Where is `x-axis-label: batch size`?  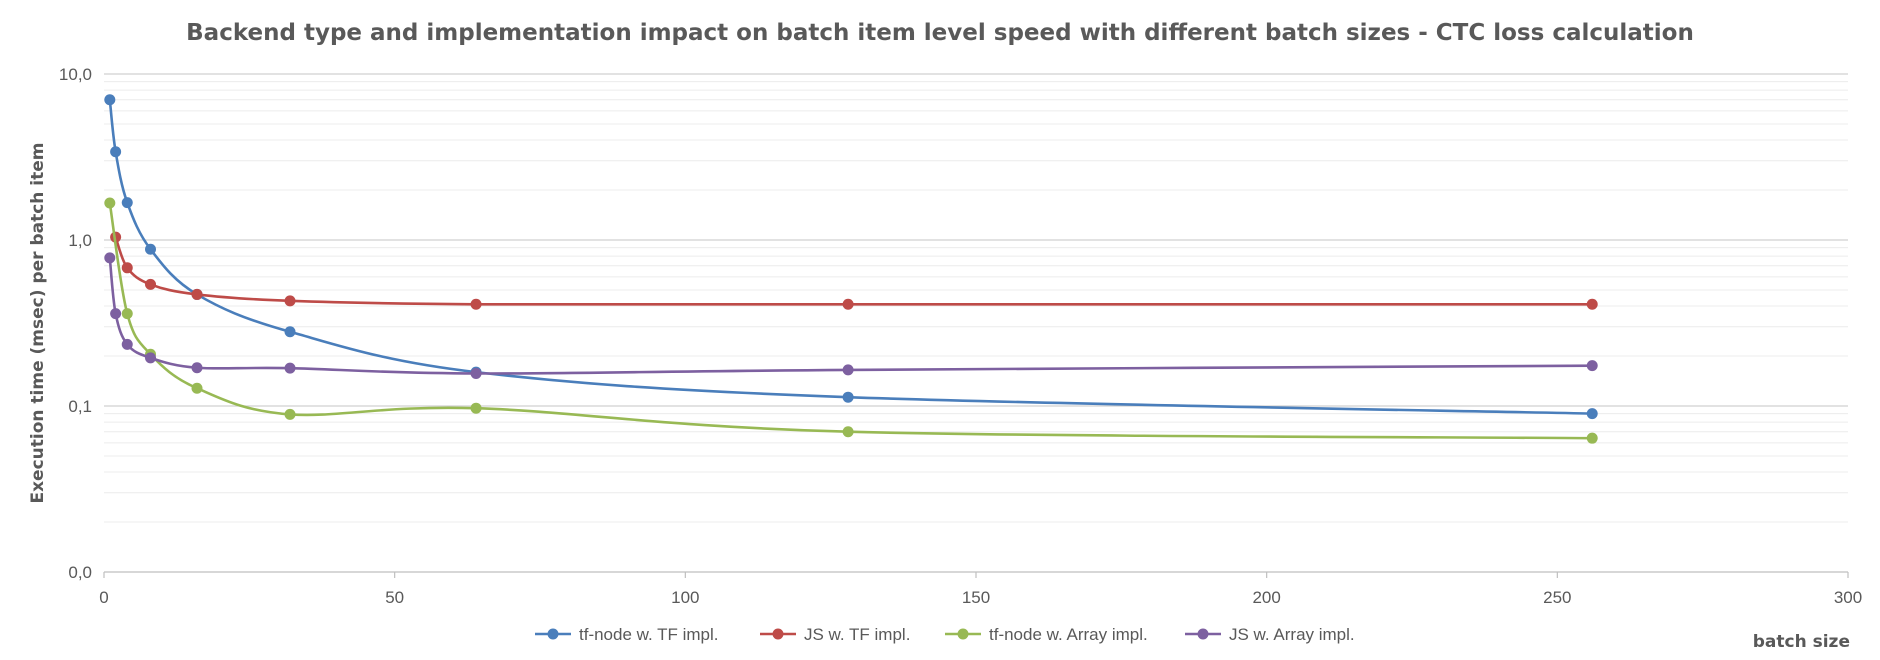 x-axis-label: batch size is located at coordinates (1801, 642).